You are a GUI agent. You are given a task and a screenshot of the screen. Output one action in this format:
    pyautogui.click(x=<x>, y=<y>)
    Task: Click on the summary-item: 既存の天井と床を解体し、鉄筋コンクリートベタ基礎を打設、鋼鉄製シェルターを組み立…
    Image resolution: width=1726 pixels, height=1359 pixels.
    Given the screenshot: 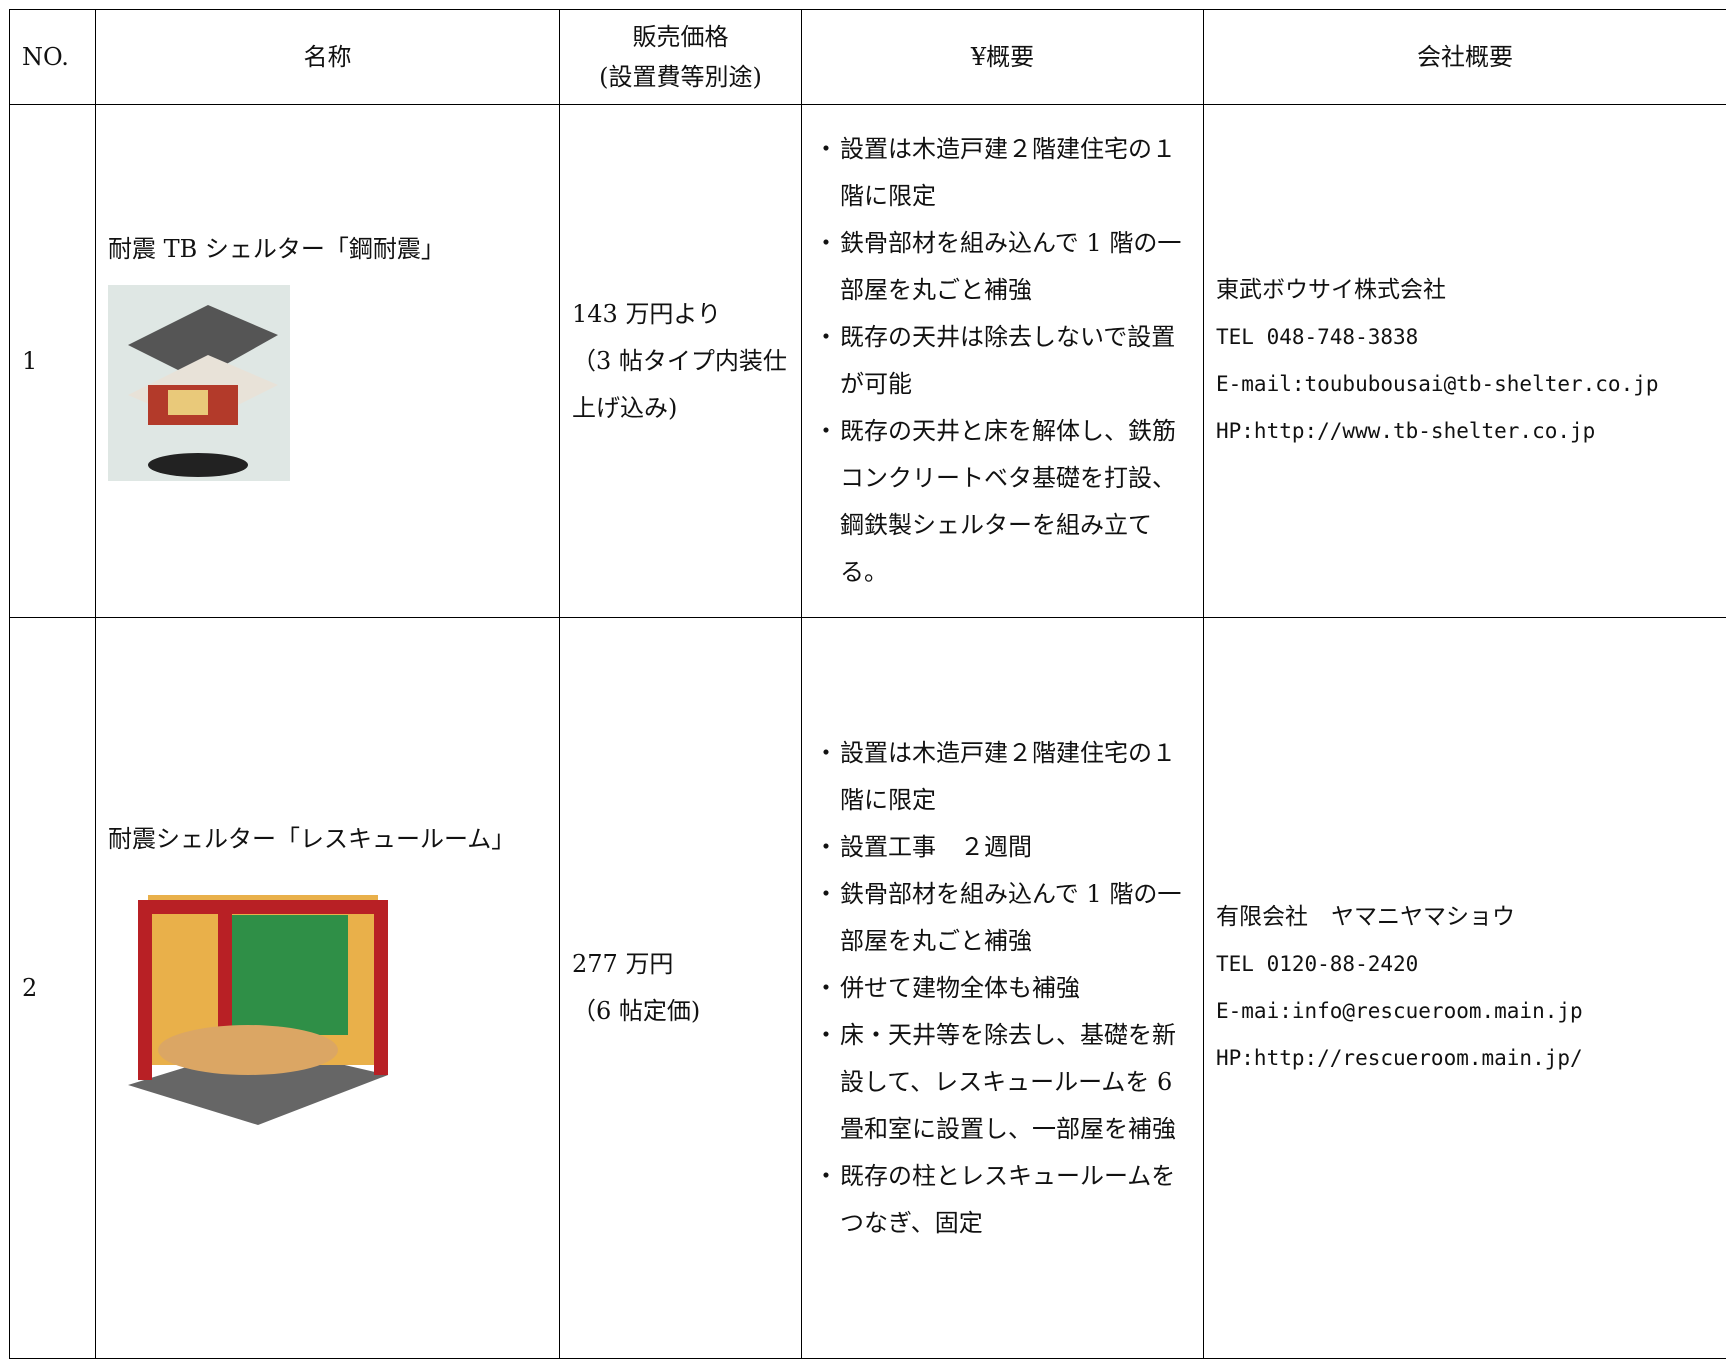 What is the action you would take?
    pyautogui.click(x=1002, y=502)
    